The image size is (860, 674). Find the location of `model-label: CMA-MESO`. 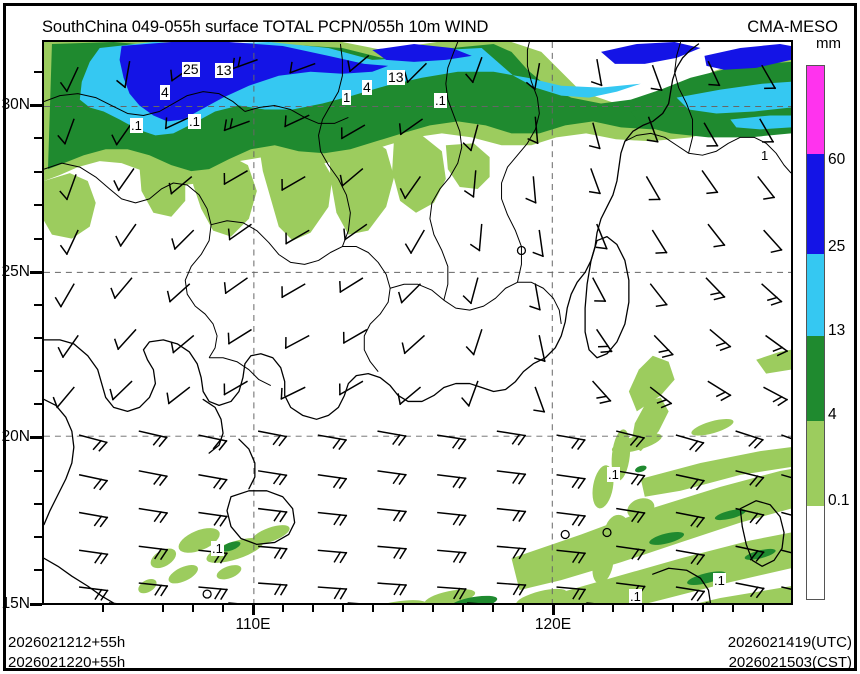

model-label: CMA-MESO is located at coordinates (792, 27).